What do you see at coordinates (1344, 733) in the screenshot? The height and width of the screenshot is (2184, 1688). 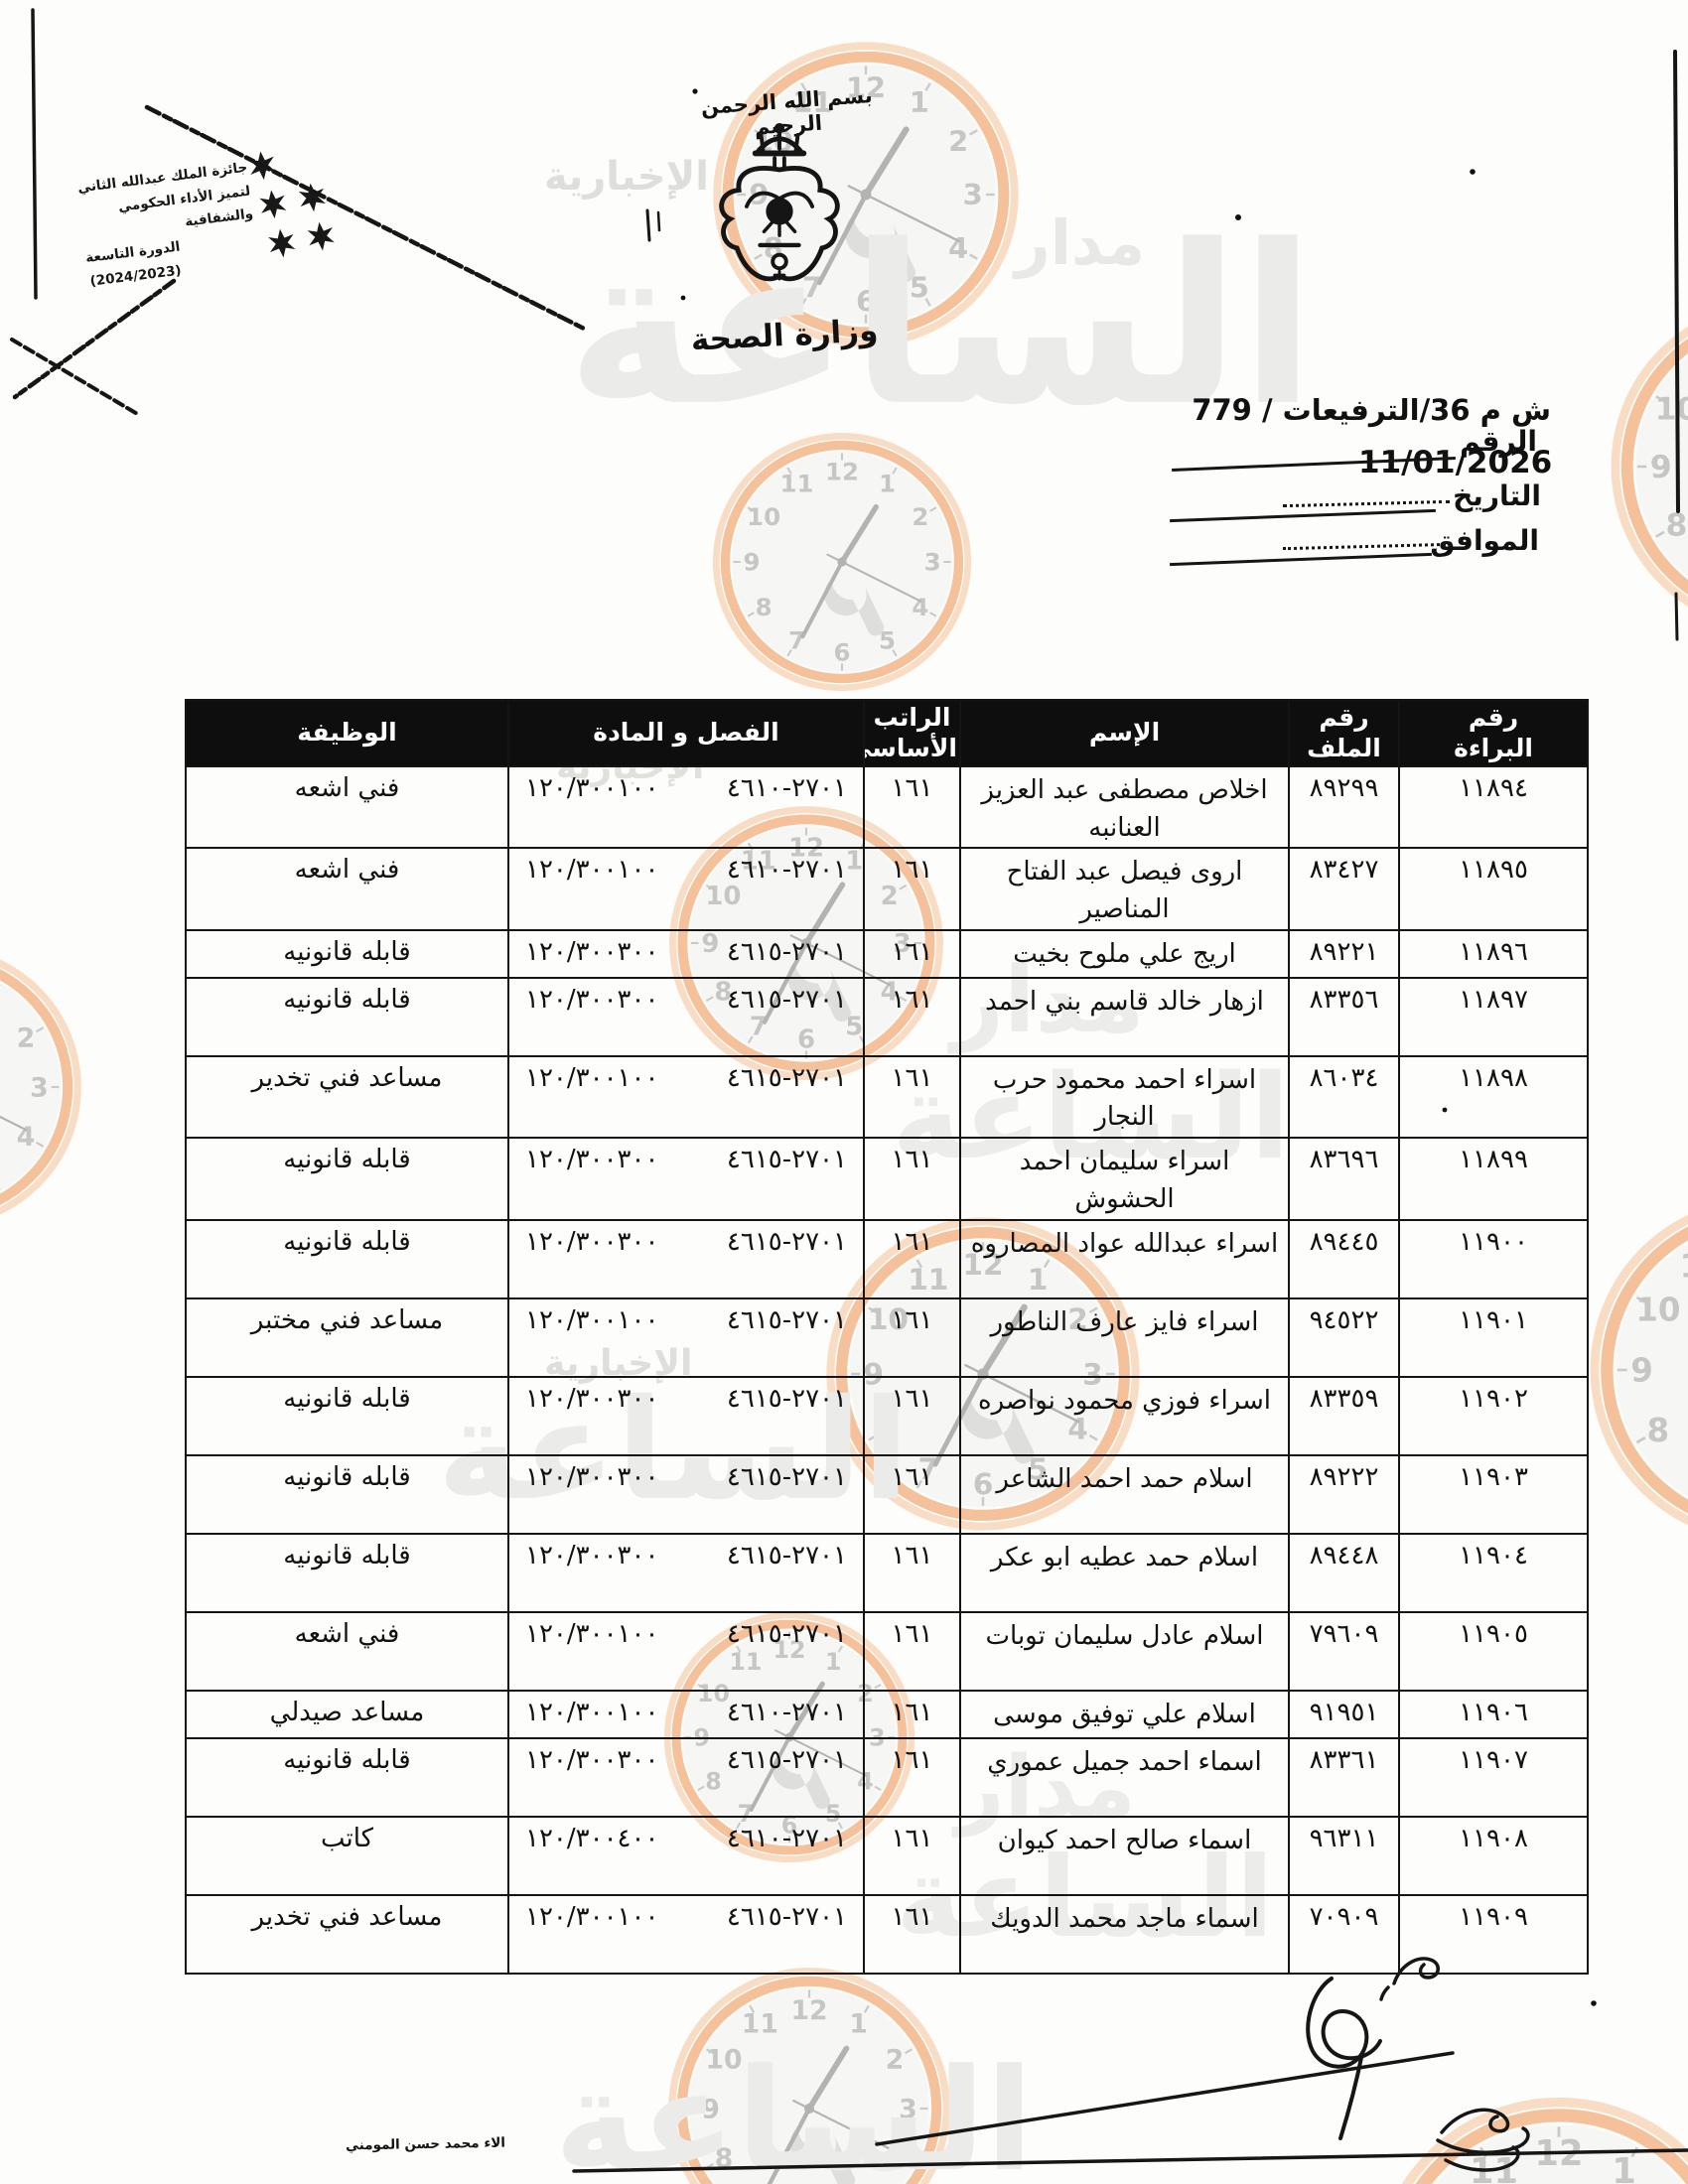 I see `col-header-file-number: رقم الملف` at bounding box center [1344, 733].